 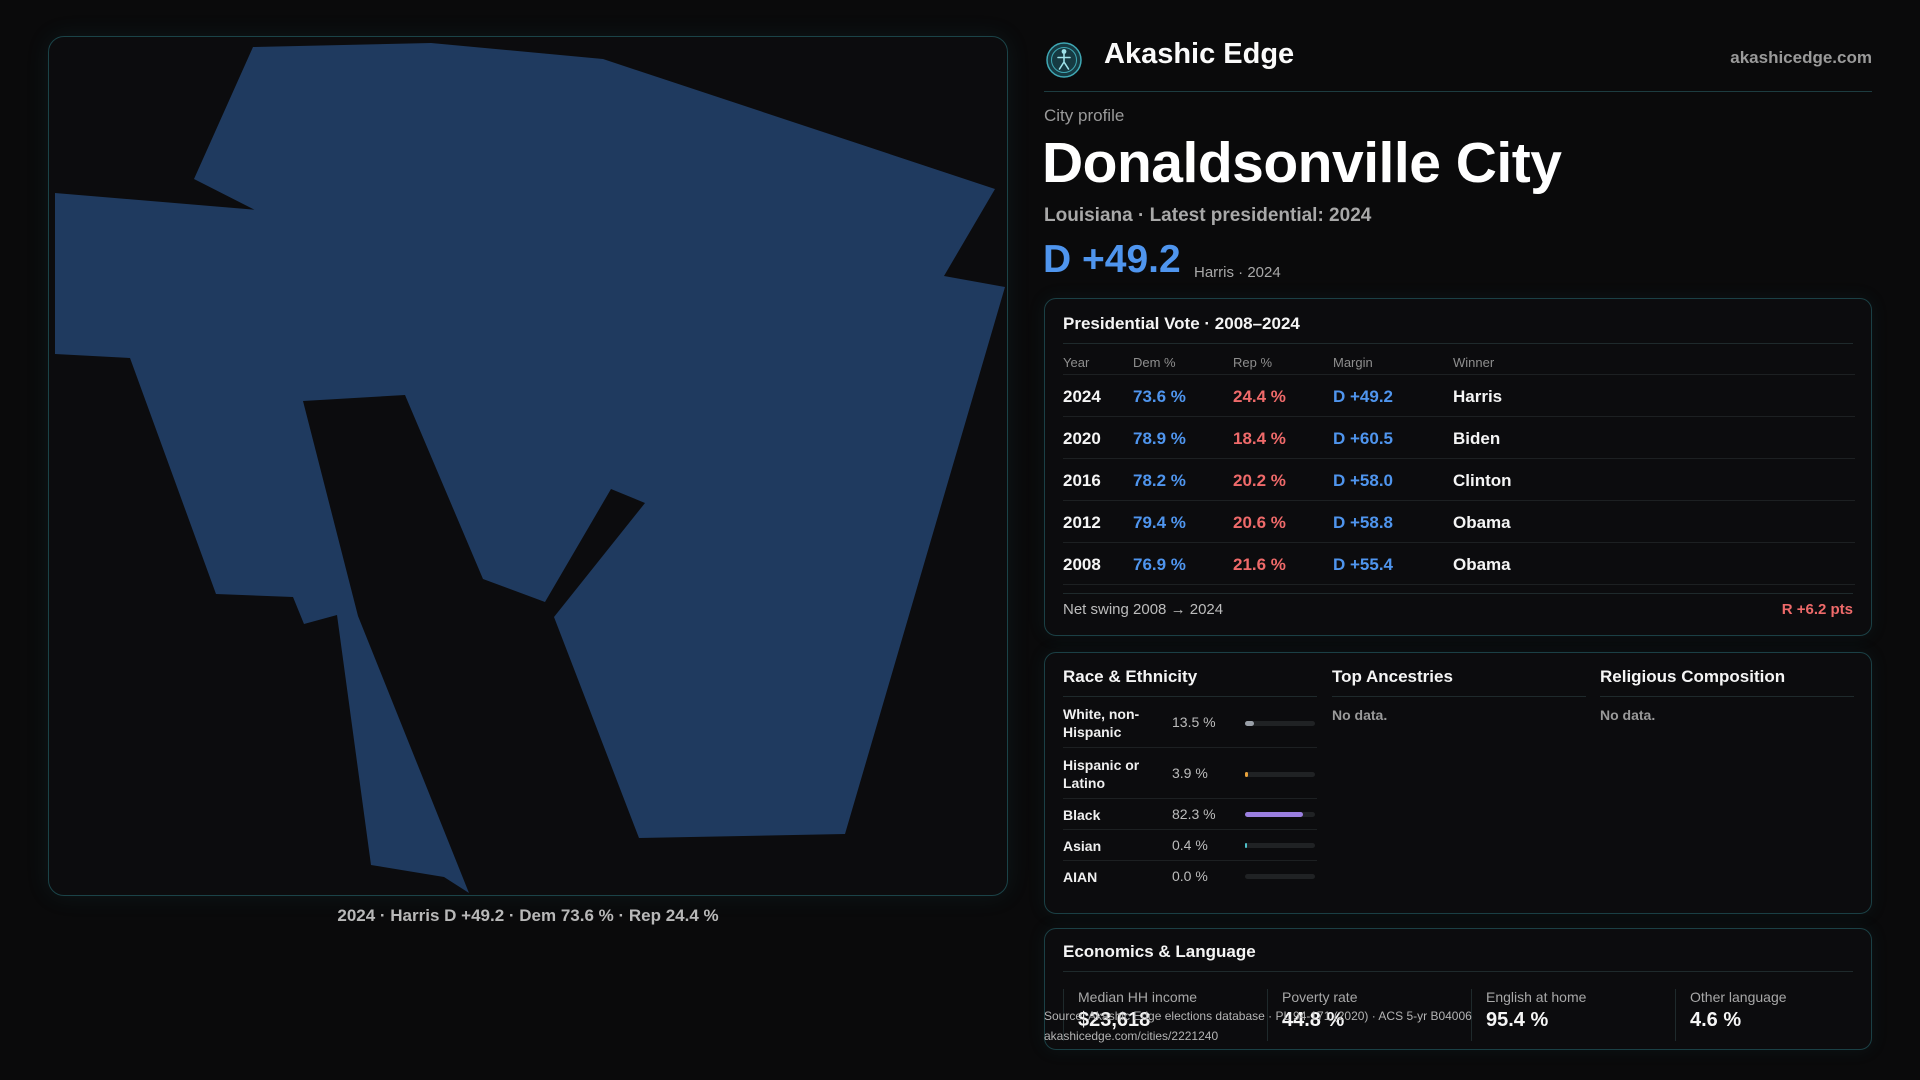 What do you see at coordinates (1801, 57) in the screenshot?
I see `brand-url-link: akashicedge.com` at bounding box center [1801, 57].